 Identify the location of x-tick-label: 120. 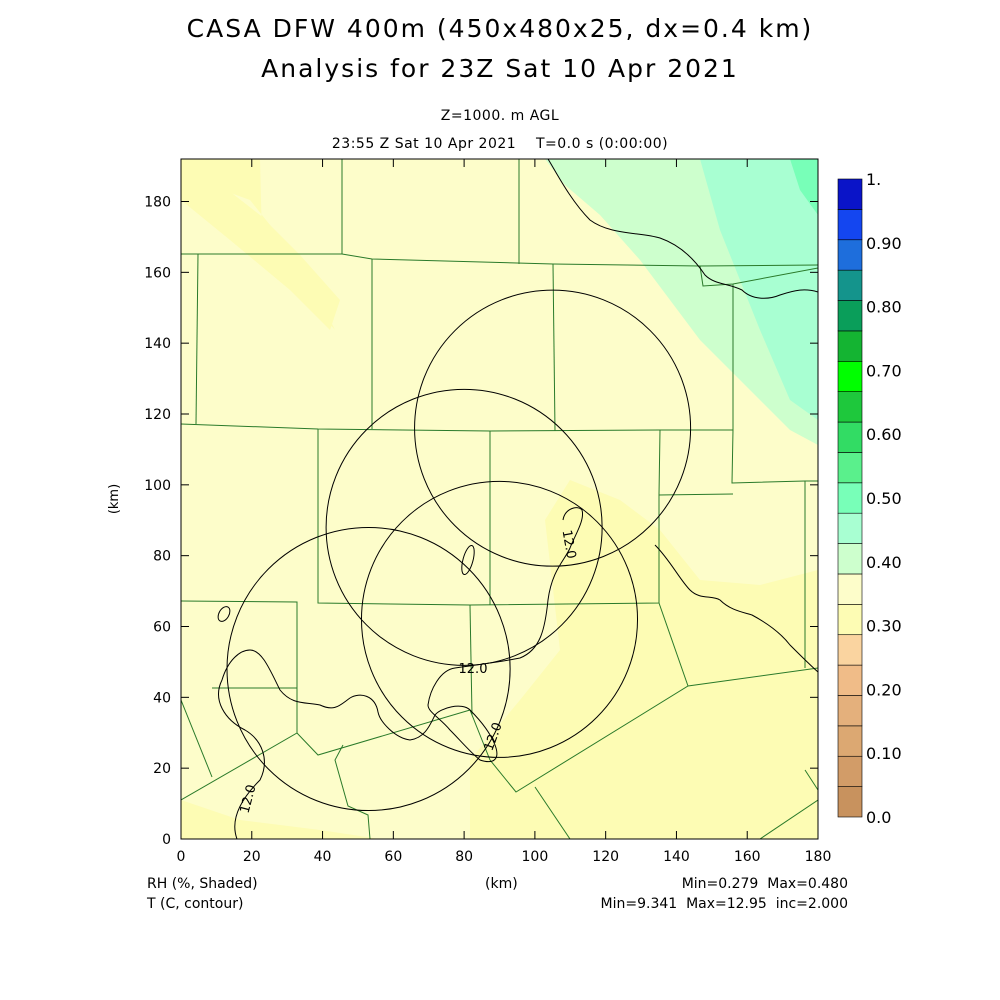
(605, 857).